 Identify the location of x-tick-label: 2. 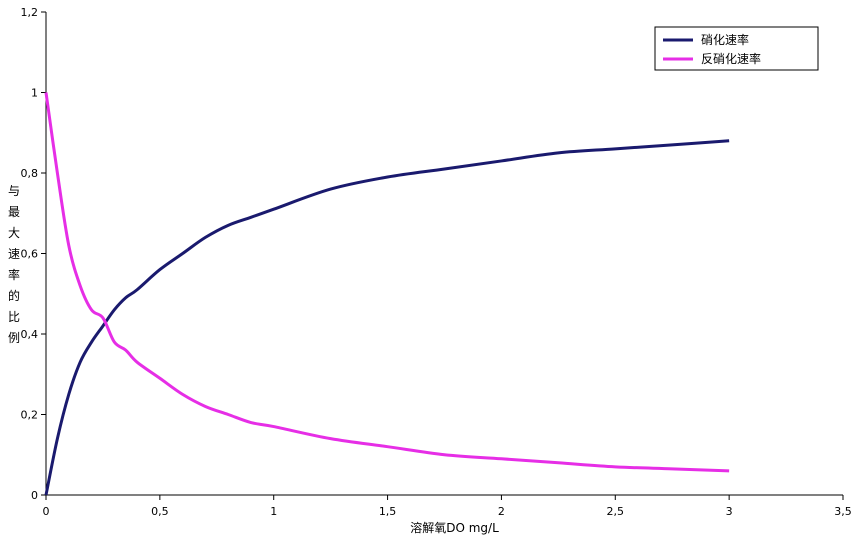
(501, 511).